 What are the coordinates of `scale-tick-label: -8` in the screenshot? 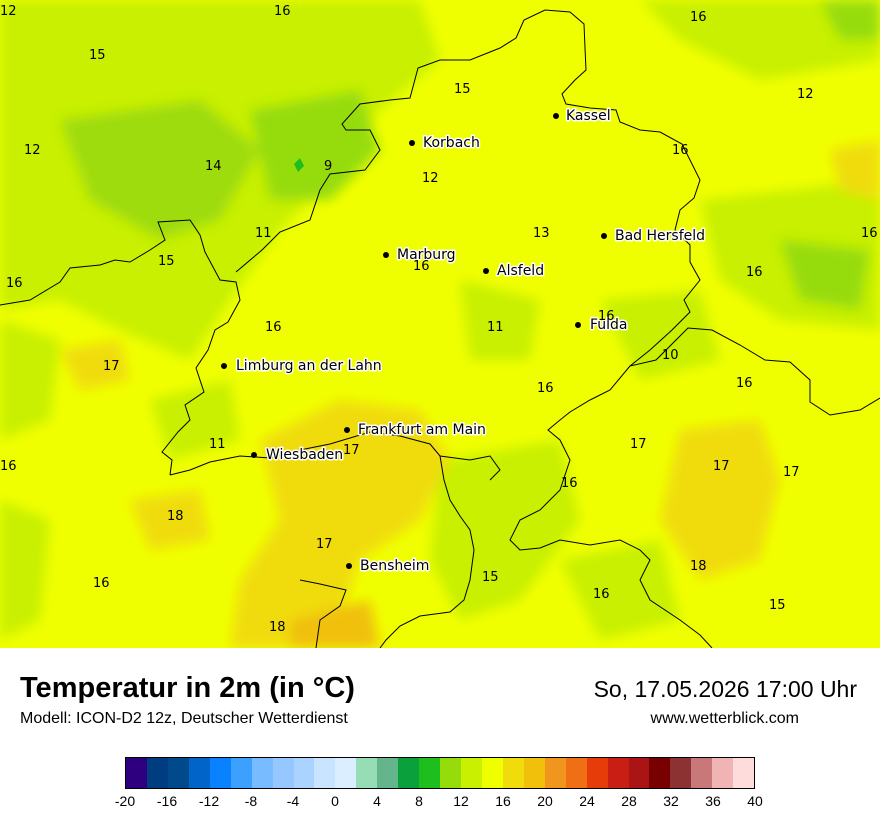 It's located at (251, 801).